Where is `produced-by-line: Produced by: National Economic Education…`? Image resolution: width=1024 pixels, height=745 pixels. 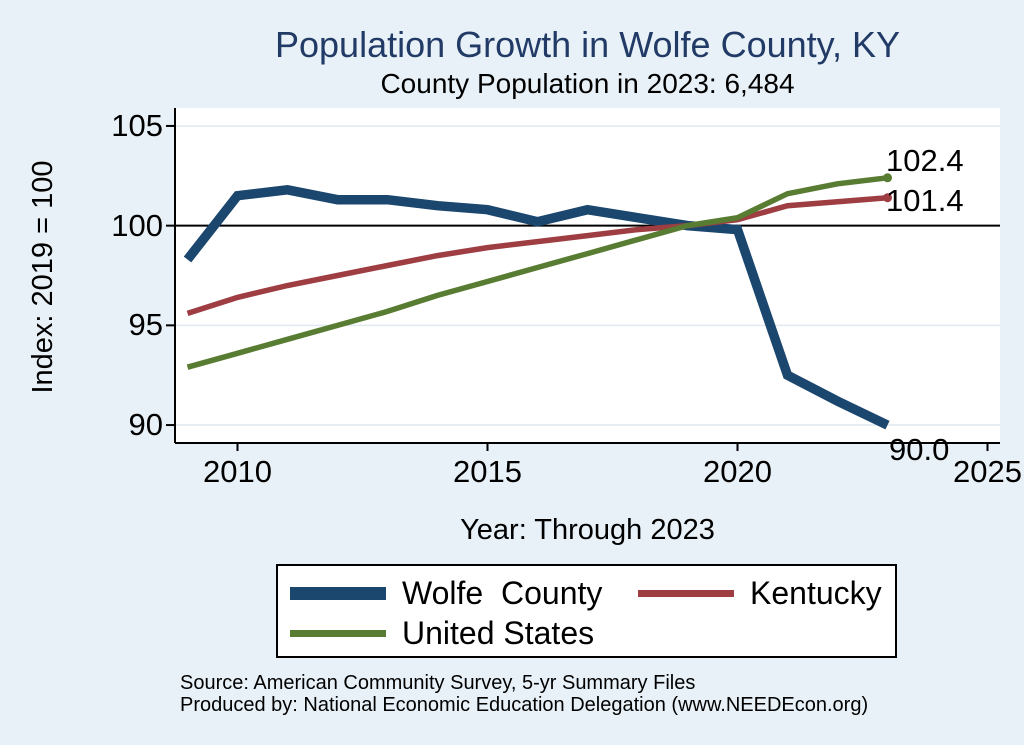 produced-by-line: Produced by: National Economic Education… is located at coordinates (524, 705).